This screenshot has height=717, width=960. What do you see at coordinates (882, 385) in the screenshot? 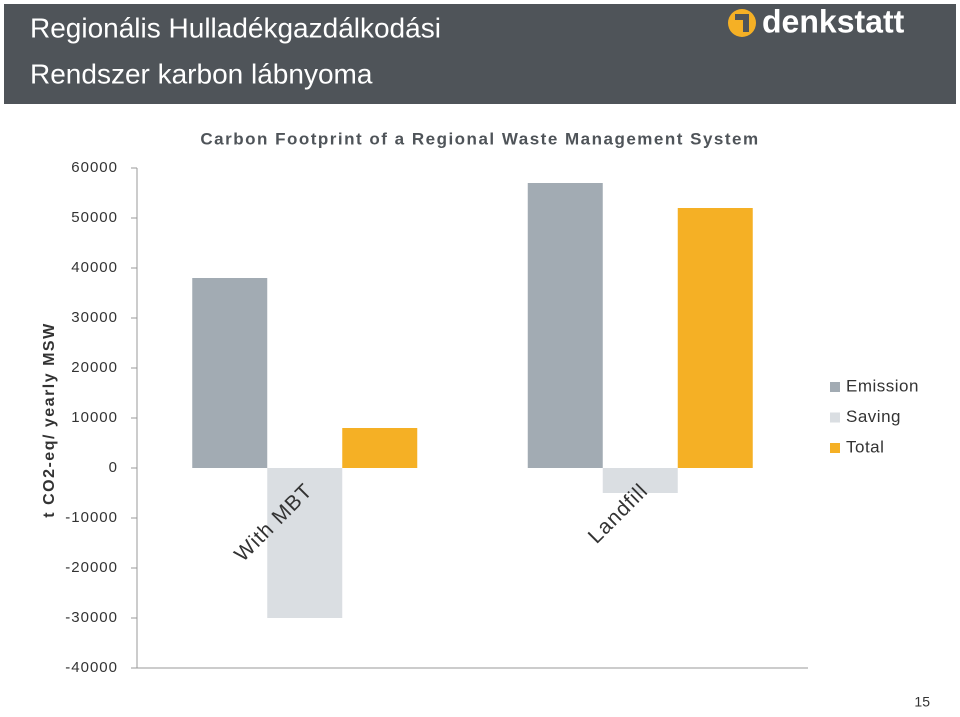
I see `legend-label: Emission` at bounding box center [882, 385].